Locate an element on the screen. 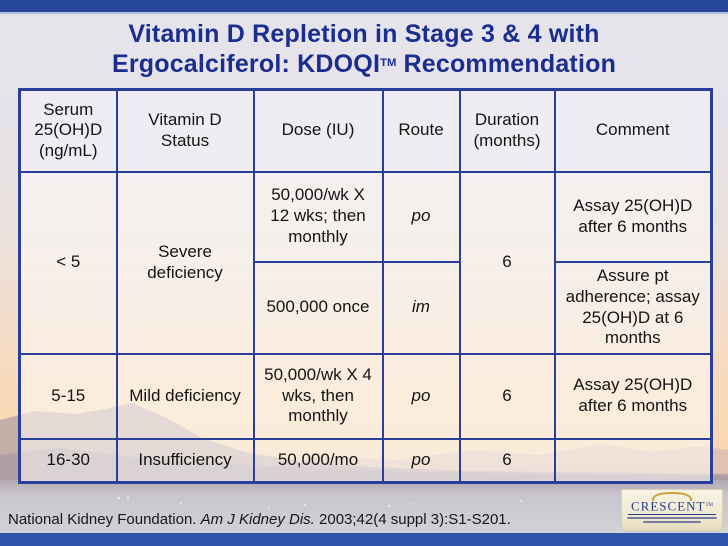 This screenshot has width=728, height=546. cell-dose-insufficiency: 50,000/mo is located at coordinates (318, 460).